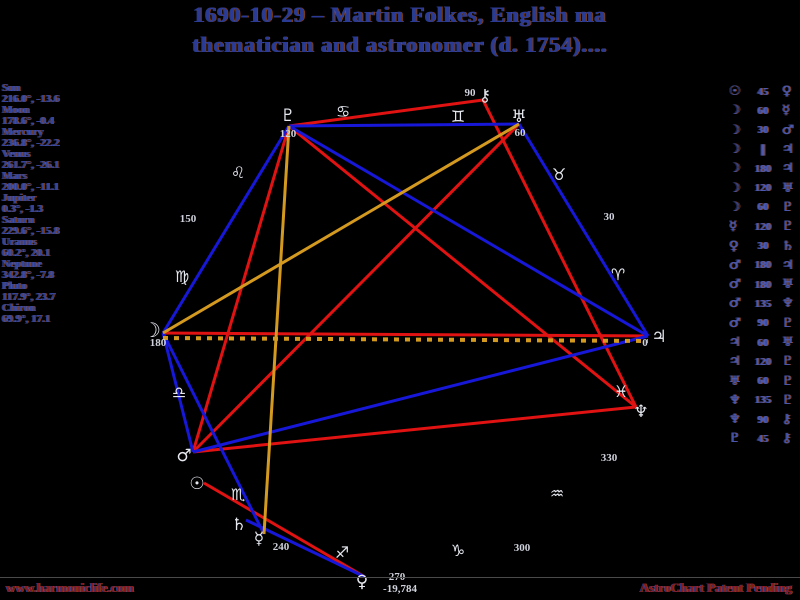 This screenshot has height=600, width=800. What do you see at coordinates (400, 14) in the screenshot?
I see `page-title: 1690-10-29 – Martin Folkes, English ma` at bounding box center [400, 14].